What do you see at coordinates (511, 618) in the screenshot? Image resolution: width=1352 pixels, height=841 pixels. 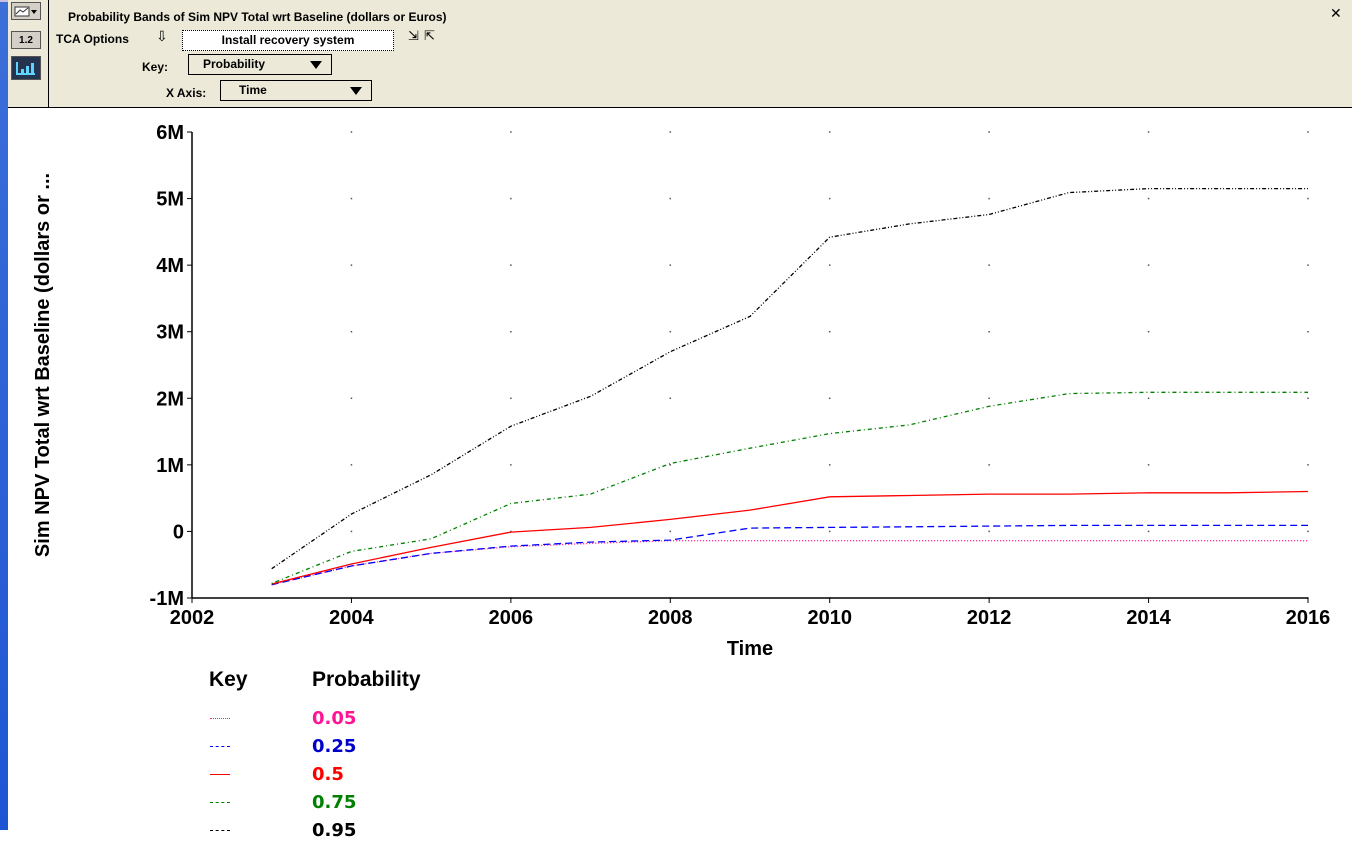 I see `x-tick-label: 2006` at bounding box center [511, 618].